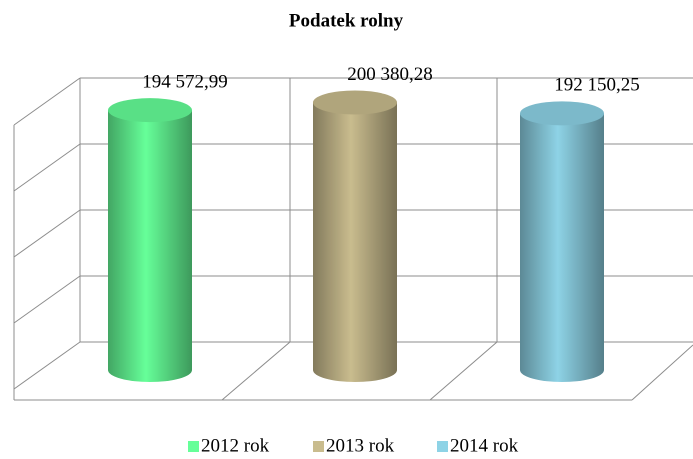 The width and height of the screenshot is (693, 459). I want to click on legend-label: 2013 rok, so click(360, 445).